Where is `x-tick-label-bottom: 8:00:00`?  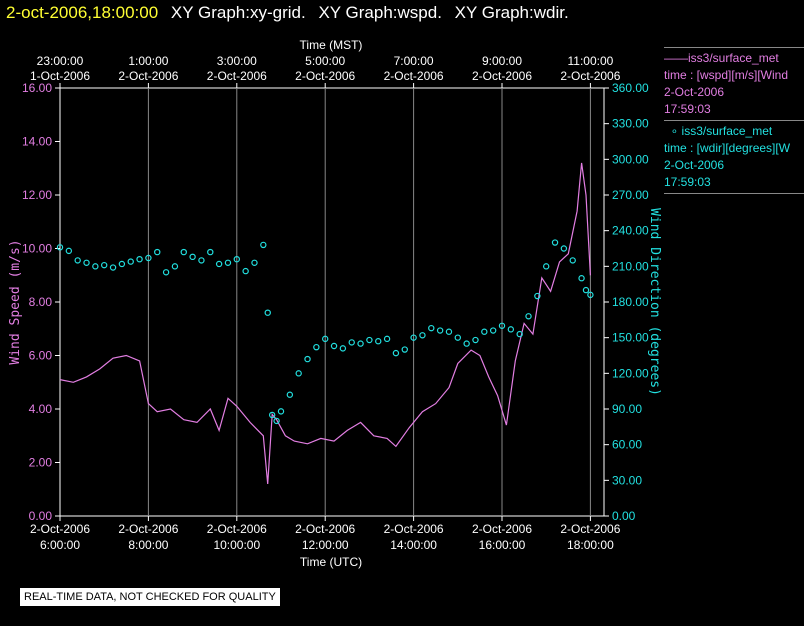 x-tick-label-bottom: 8:00:00 is located at coordinates (148, 545).